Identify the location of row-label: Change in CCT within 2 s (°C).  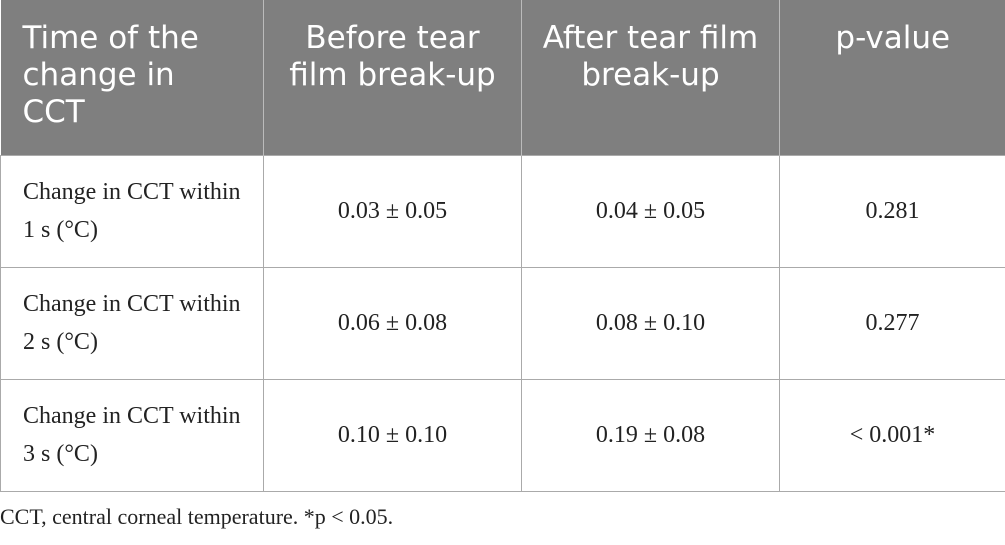
(132, 323).